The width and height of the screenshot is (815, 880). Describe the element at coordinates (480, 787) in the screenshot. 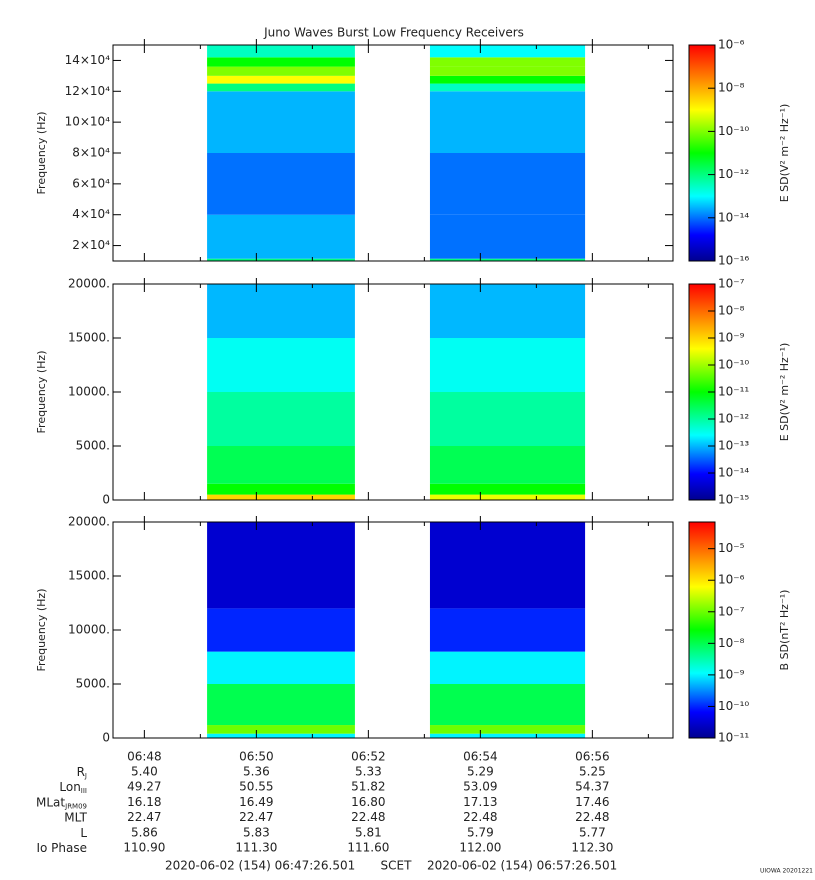

I see `ephemeris-value: 53.09` at that location.